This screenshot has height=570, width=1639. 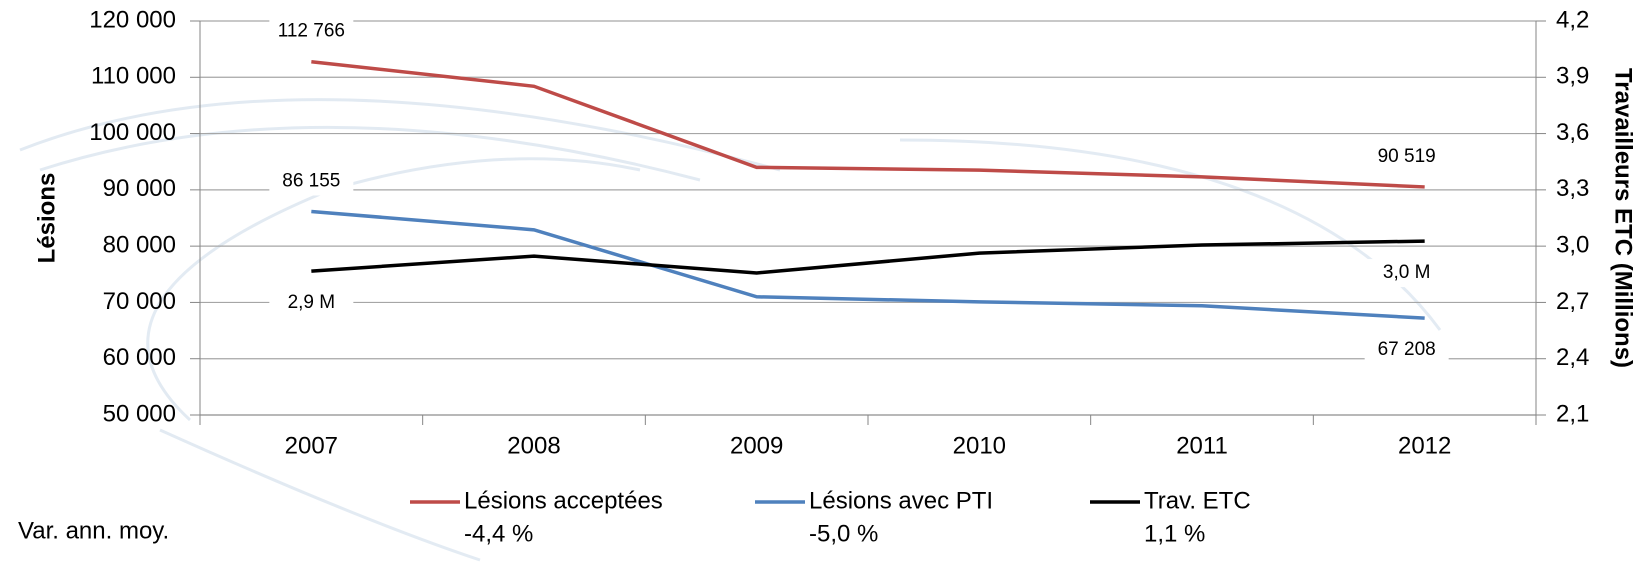 I want to click on y-axis-title: Lésions, so click(x=46, y=218).